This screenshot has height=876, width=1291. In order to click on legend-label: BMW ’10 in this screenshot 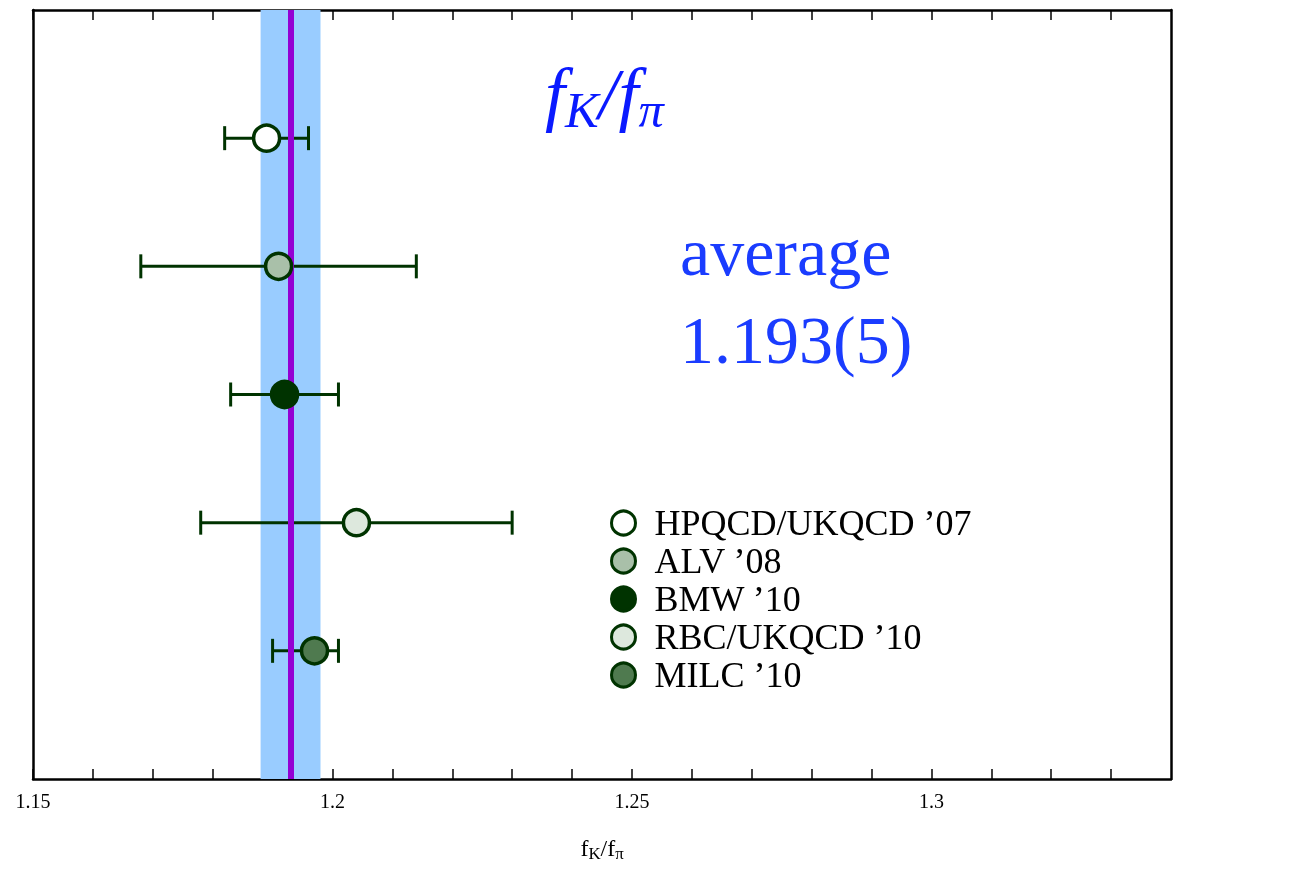, I will do `click(727, 599)`.